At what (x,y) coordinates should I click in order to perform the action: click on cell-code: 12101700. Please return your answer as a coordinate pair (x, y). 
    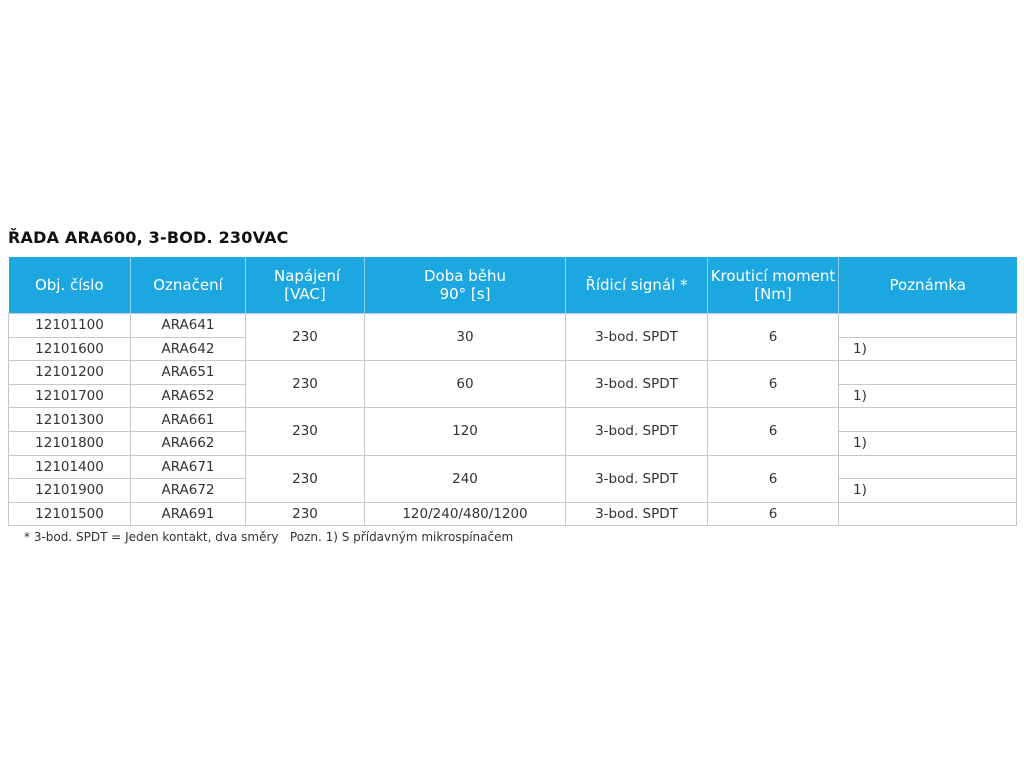
    Looking at the image, I should click on (69, 396).